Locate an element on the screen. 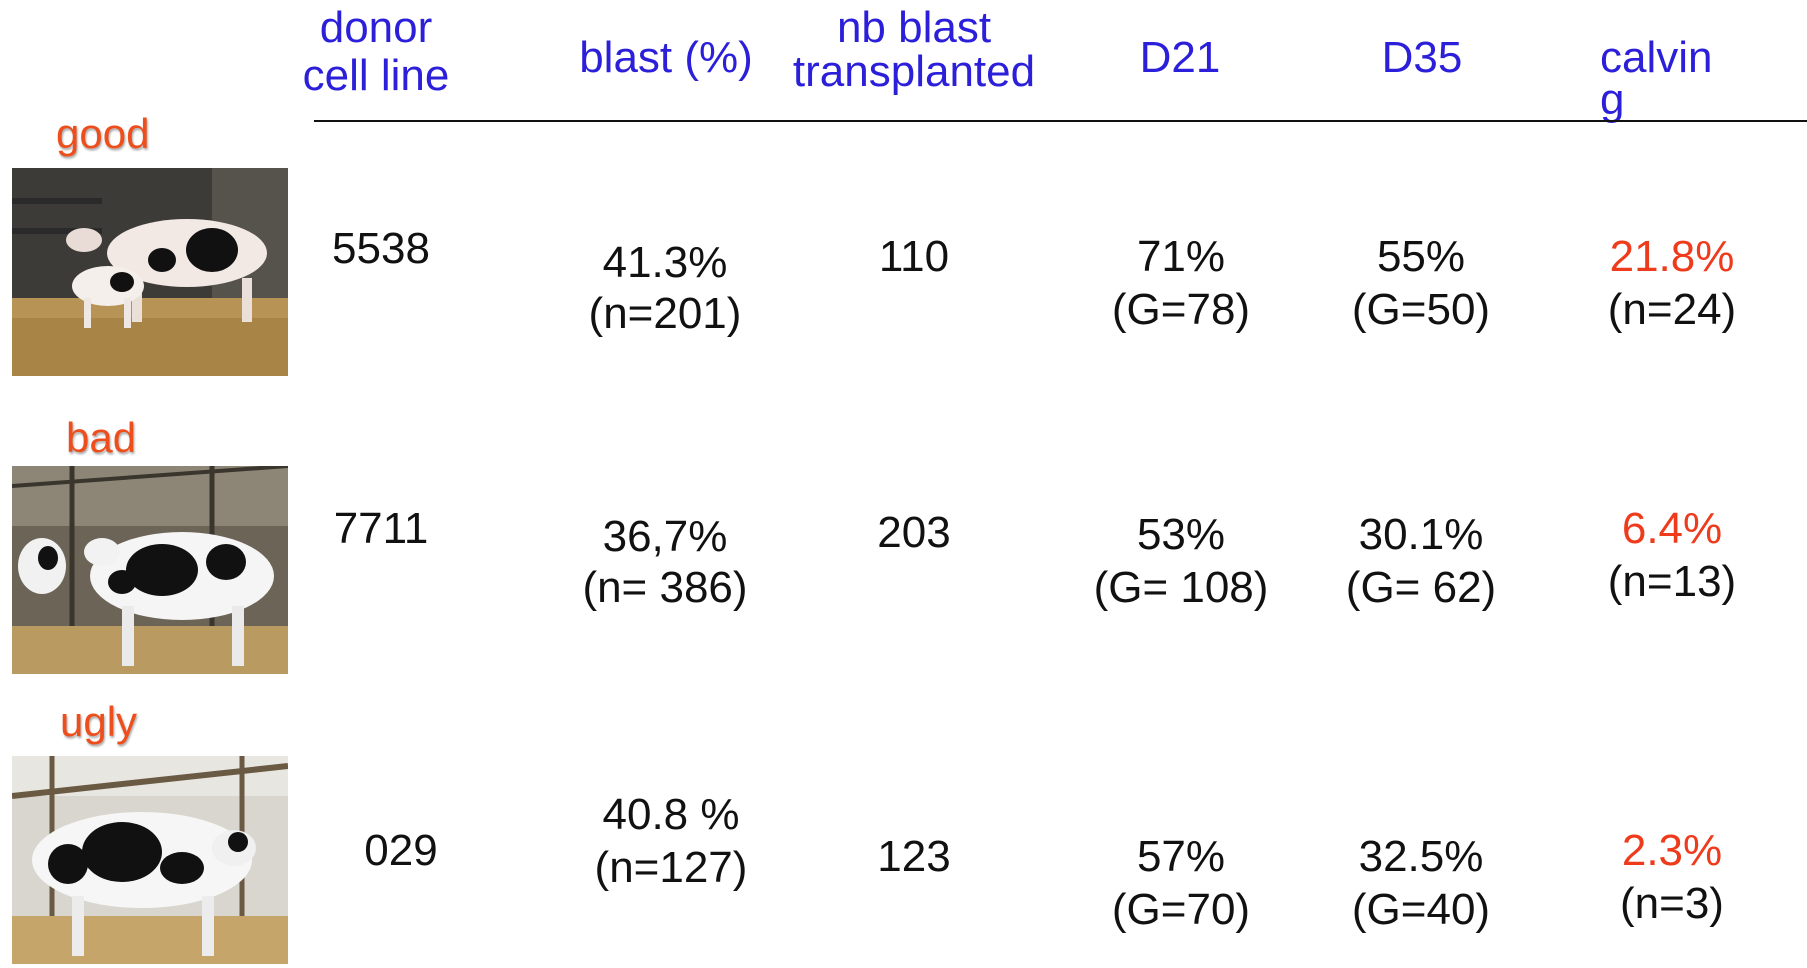  d35-ugly: 32.5% (G=40) is located at coordinates (1421, 883).